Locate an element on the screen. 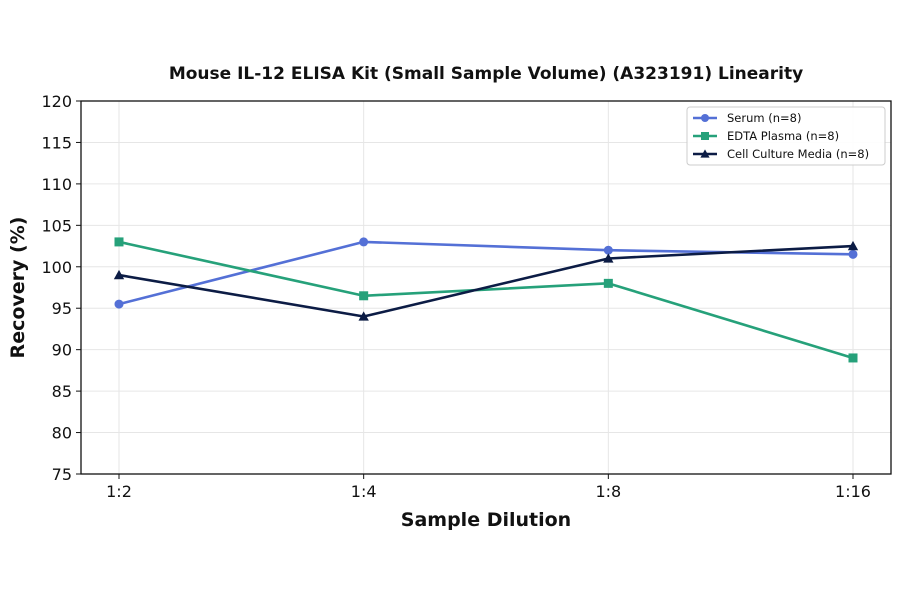  legend-item: Serum (n=8) is located at coordinates (747, 118).